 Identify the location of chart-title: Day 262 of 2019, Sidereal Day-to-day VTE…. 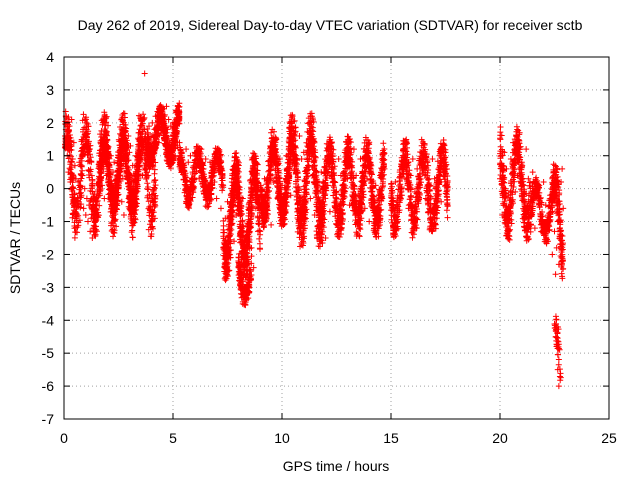
(330, 25).